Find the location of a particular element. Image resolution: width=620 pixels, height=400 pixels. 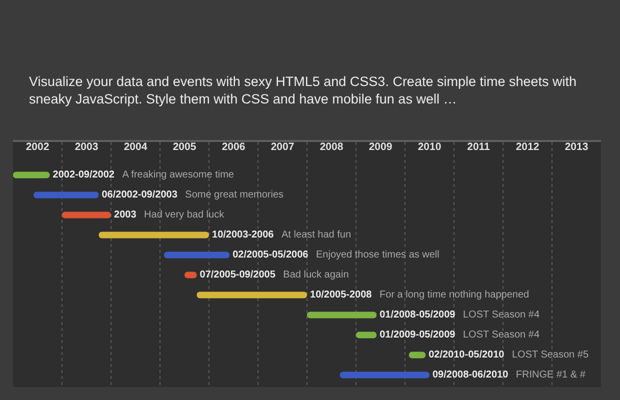

x-tick-label: 2008 is located at coordinates (332, 147).